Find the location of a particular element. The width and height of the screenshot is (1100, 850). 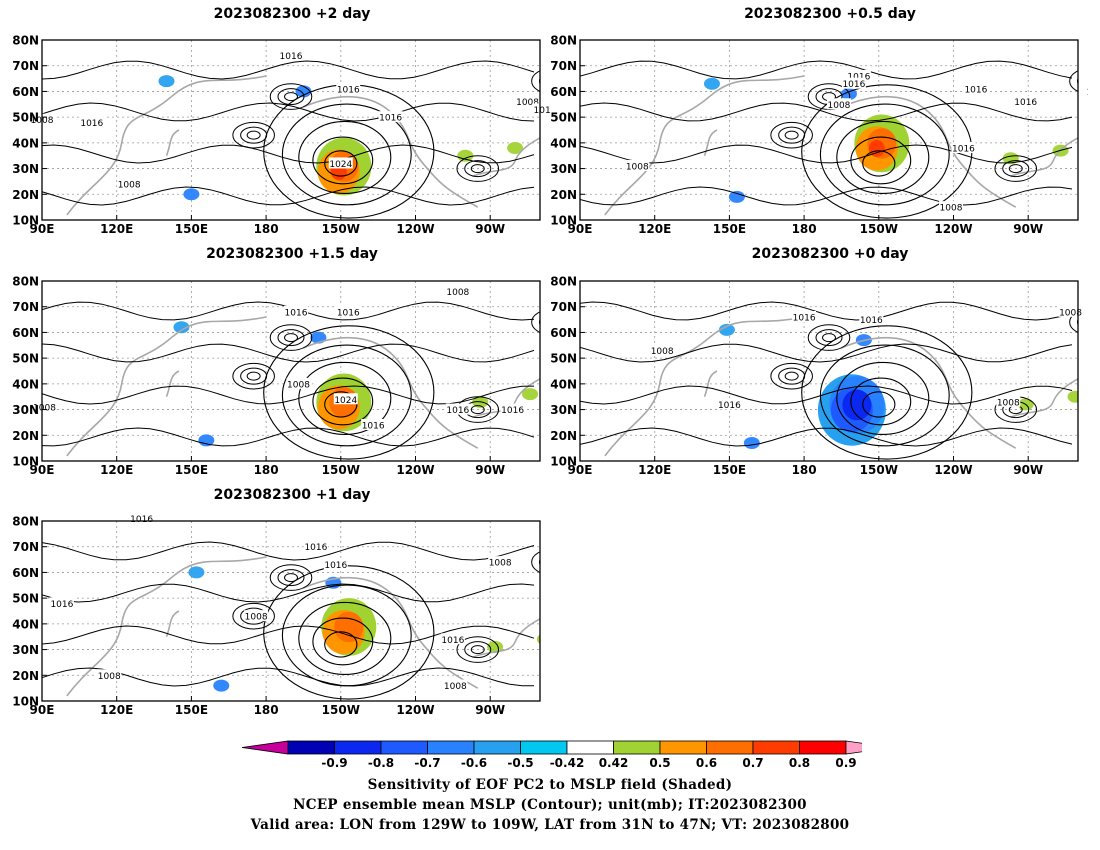

colorbar-tick-label: -0.8 is located at coordinates (381, 763).